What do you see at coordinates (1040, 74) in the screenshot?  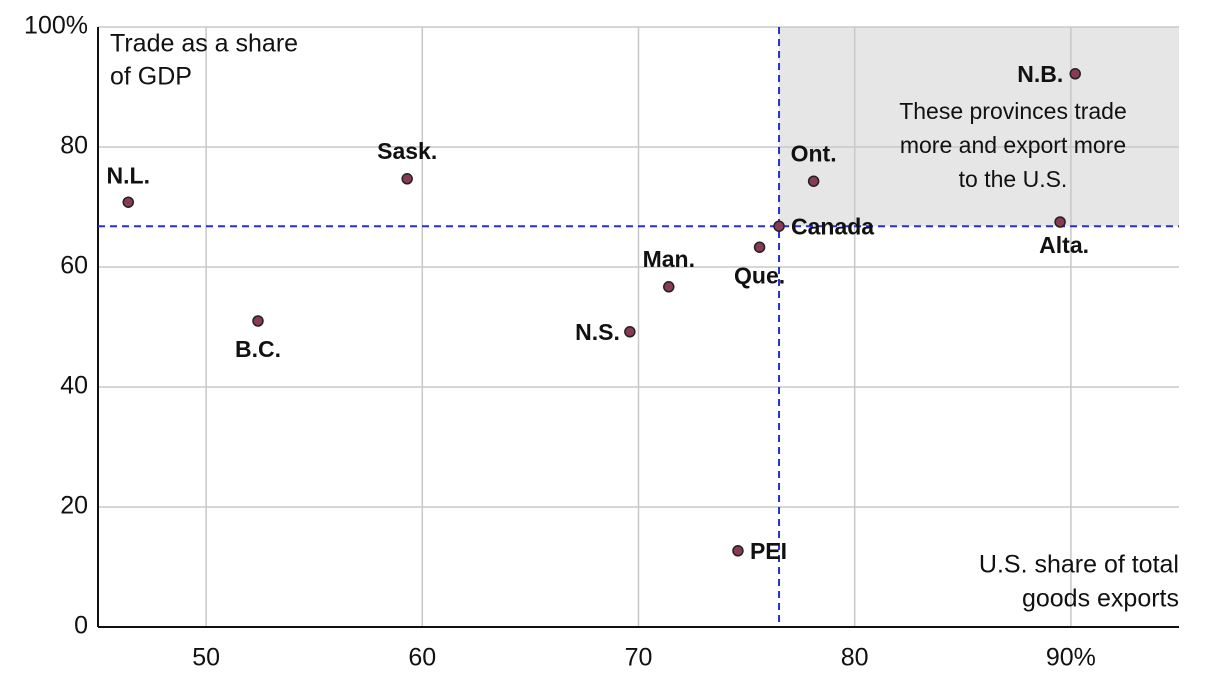 I see `point-label: N.B.` at bounding box center [1040, 74].